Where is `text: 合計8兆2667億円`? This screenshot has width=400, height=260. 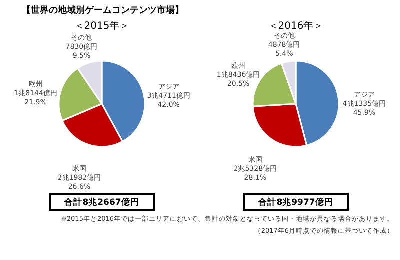 text: 合計8兆2667億円 is located at coordinates (102, 202).